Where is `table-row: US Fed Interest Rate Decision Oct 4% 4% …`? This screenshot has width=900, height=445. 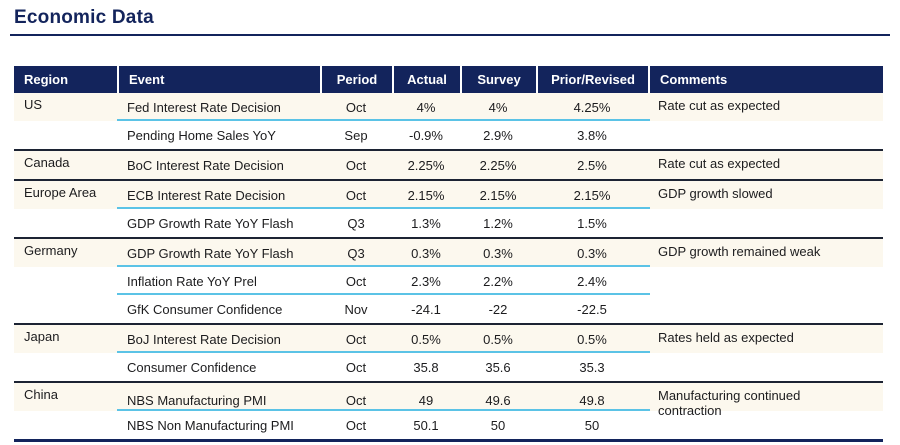 table-row: US Fed Interest Rate Decision Oct 4% 4% … is located at coordinates (448, 107).